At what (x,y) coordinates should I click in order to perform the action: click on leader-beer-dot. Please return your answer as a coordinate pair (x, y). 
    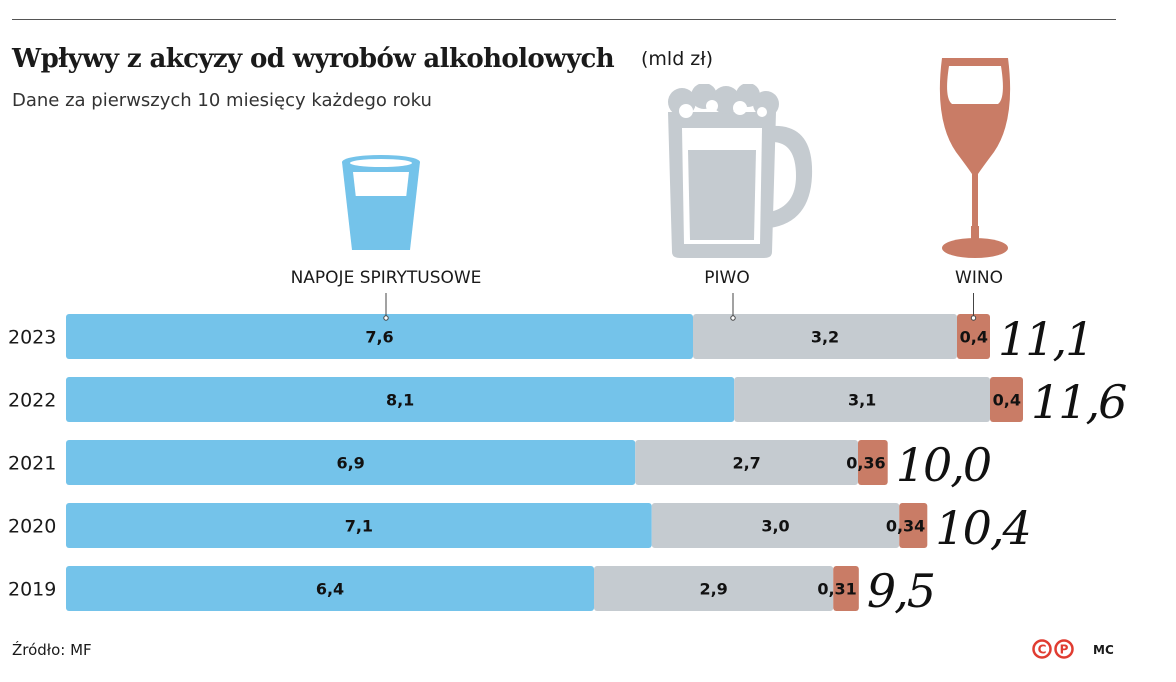
    Looking at the image, I should click on (733, 318).